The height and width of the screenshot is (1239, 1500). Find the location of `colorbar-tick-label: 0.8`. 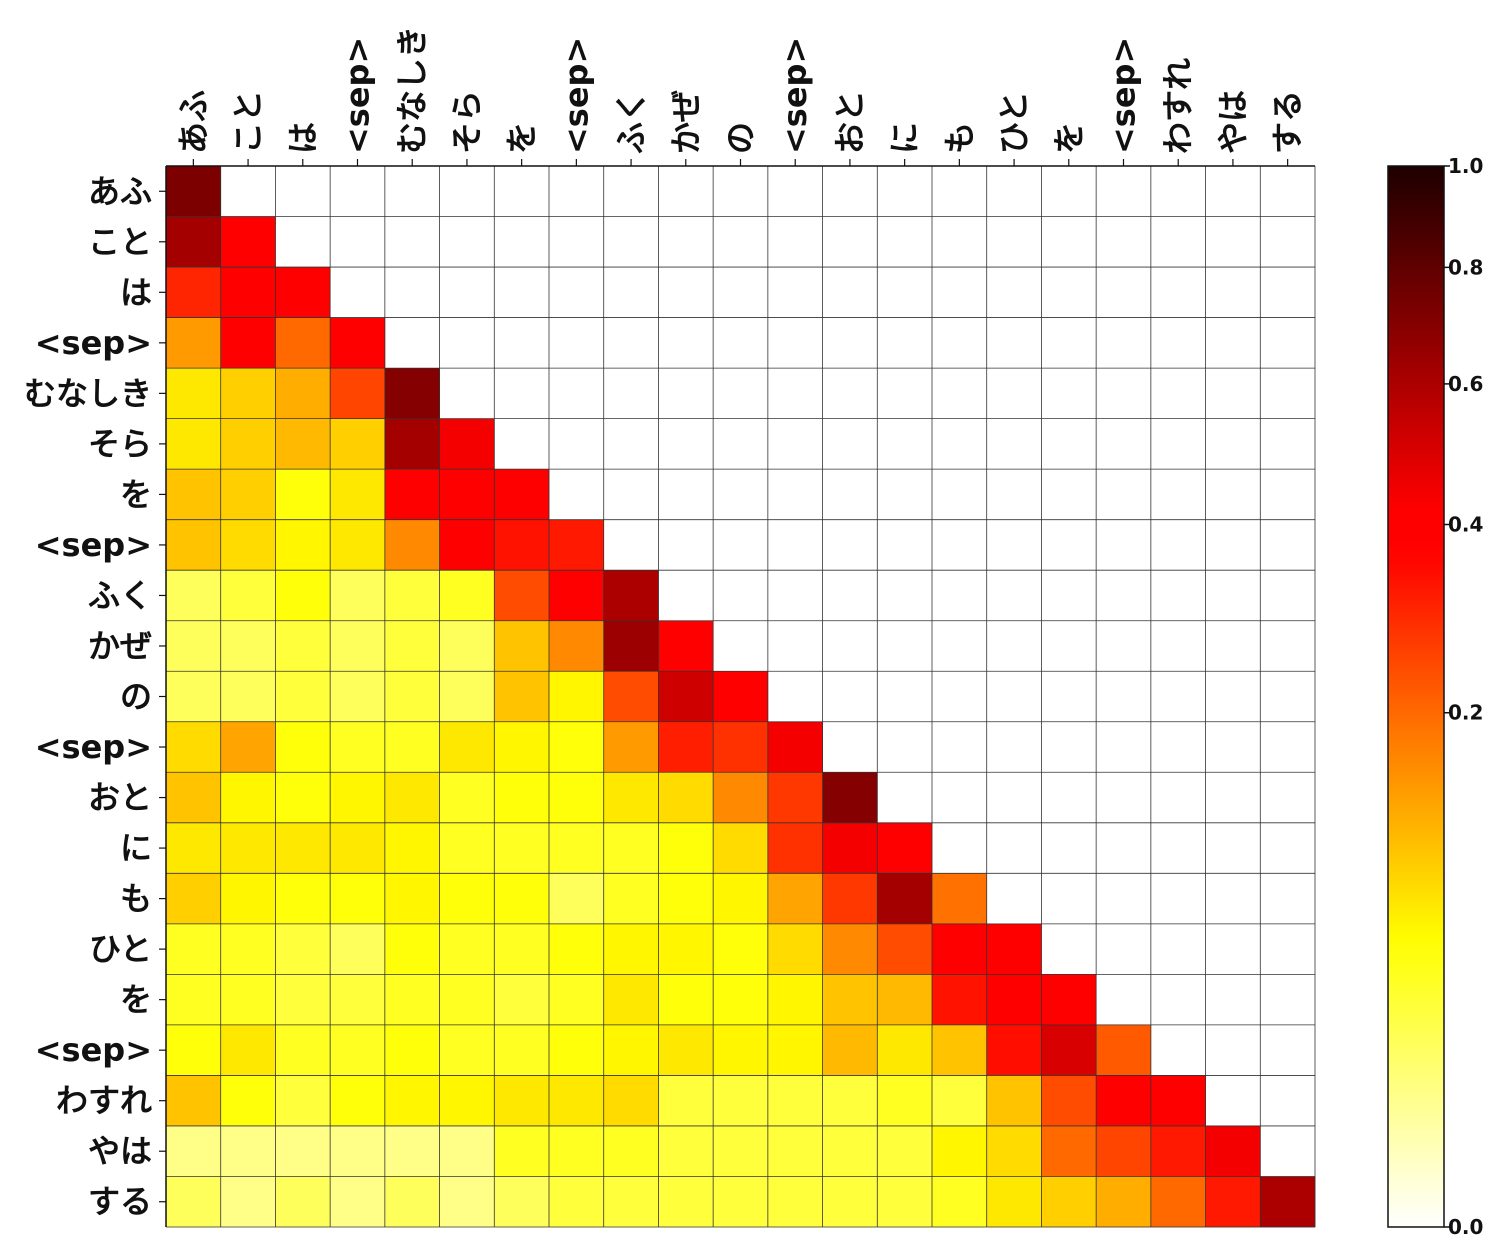

colorbar-tick-label: 0.8 is located at coordinates (1465, 267).